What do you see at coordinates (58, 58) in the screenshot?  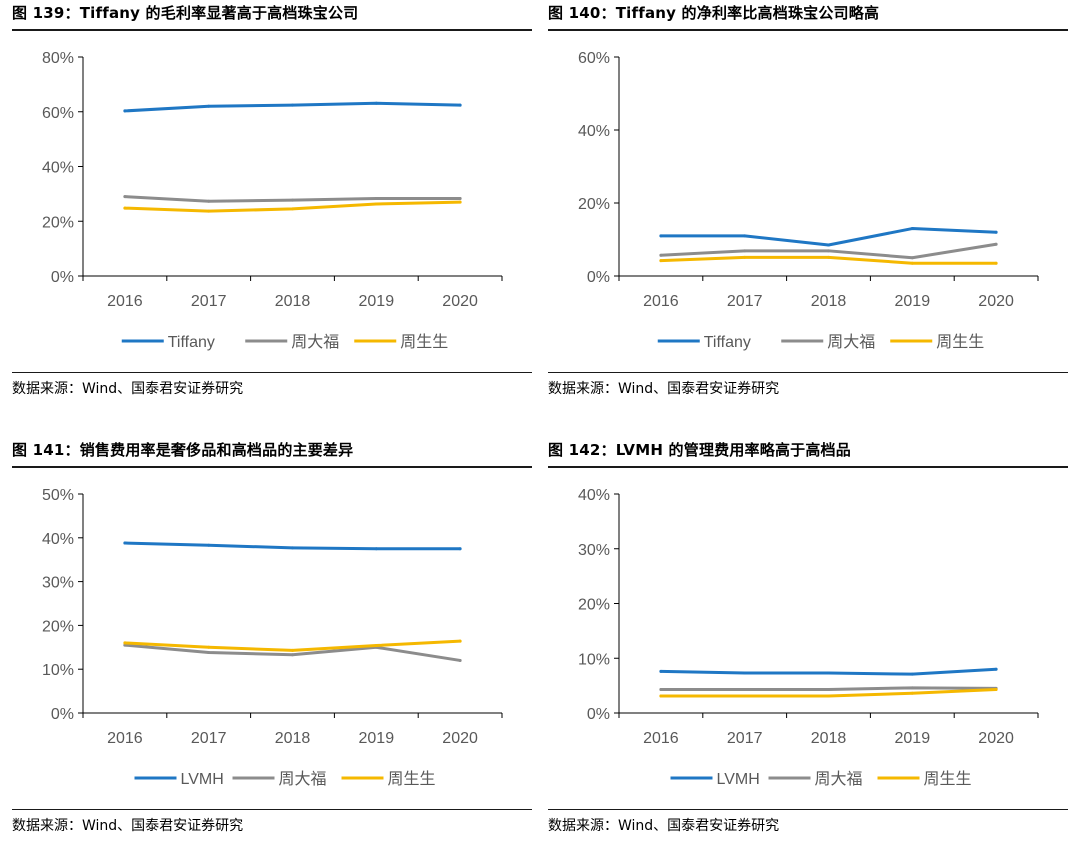 I see `y-tick-label: 80%` at bounding box center [58, 58].